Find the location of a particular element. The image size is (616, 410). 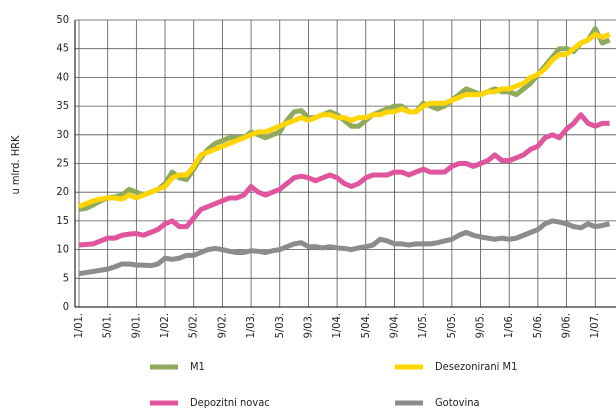

x-tick-label: 5/05. is located at coordinates (451, 325).